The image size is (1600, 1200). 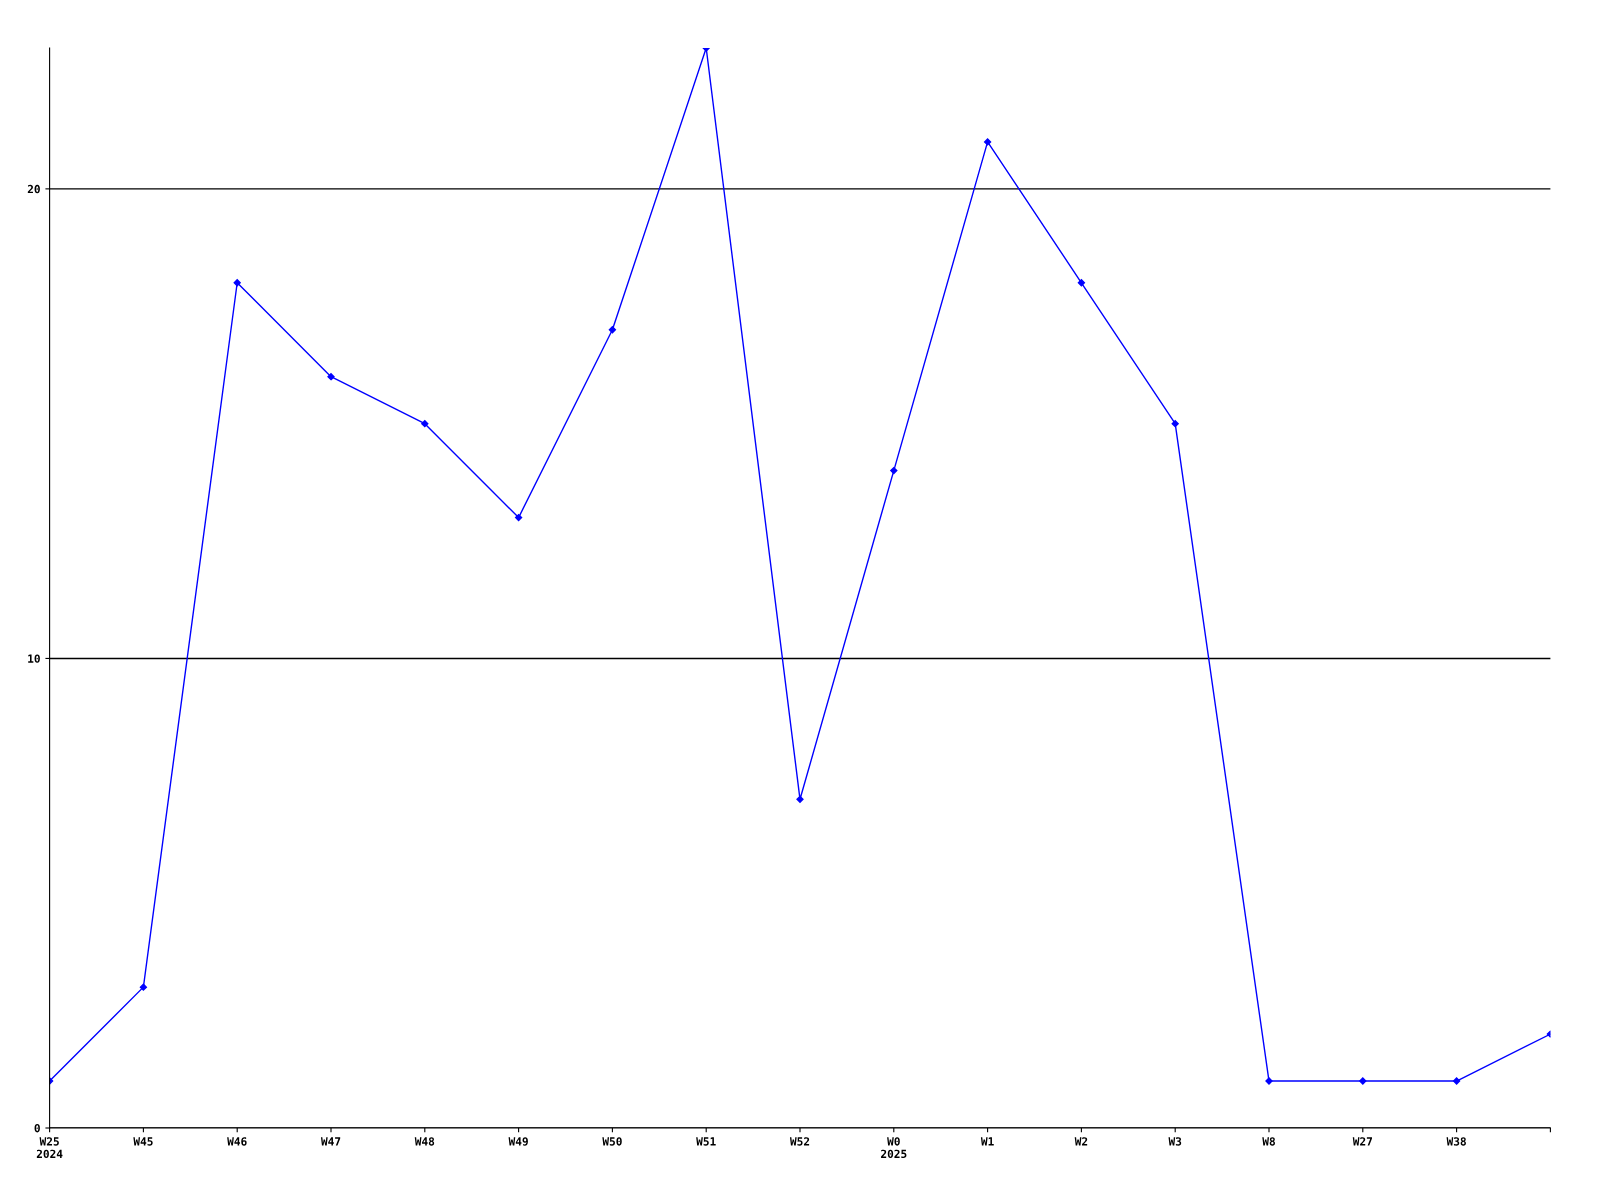 I want to click on x-tick-label: W2, so click(x=1081, y=1141).